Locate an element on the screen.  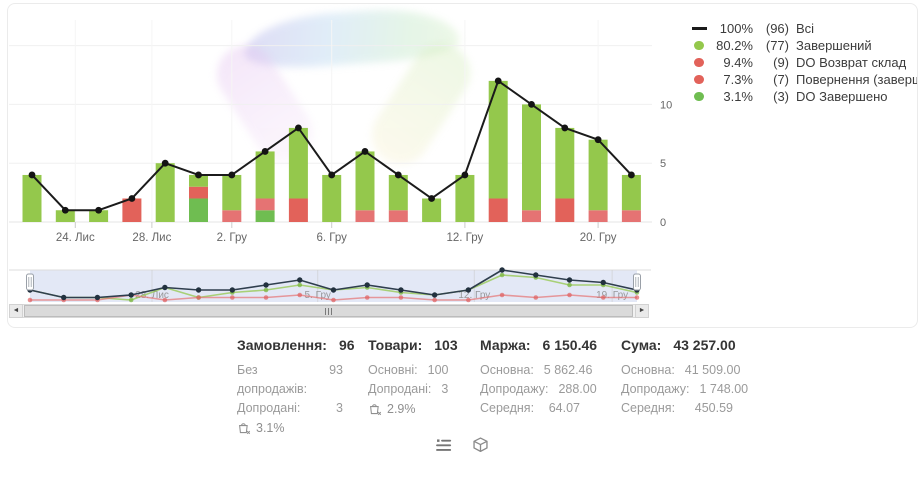
stat-sub-row: Допродажу: 288.00 is located at coordinates (538, 389).